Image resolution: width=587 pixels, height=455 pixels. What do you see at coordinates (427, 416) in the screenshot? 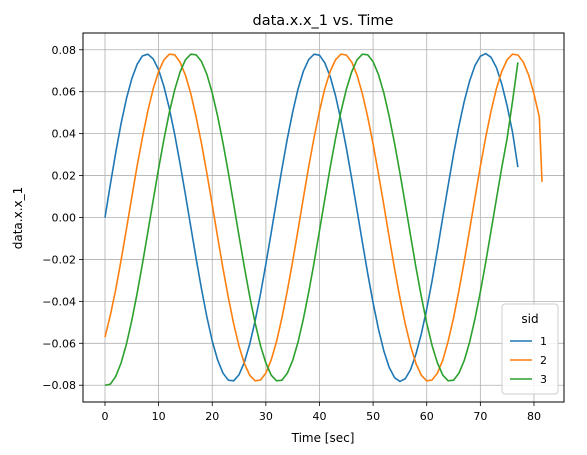
I see `x-tick-label: 60` at bounding box center [427, 416].